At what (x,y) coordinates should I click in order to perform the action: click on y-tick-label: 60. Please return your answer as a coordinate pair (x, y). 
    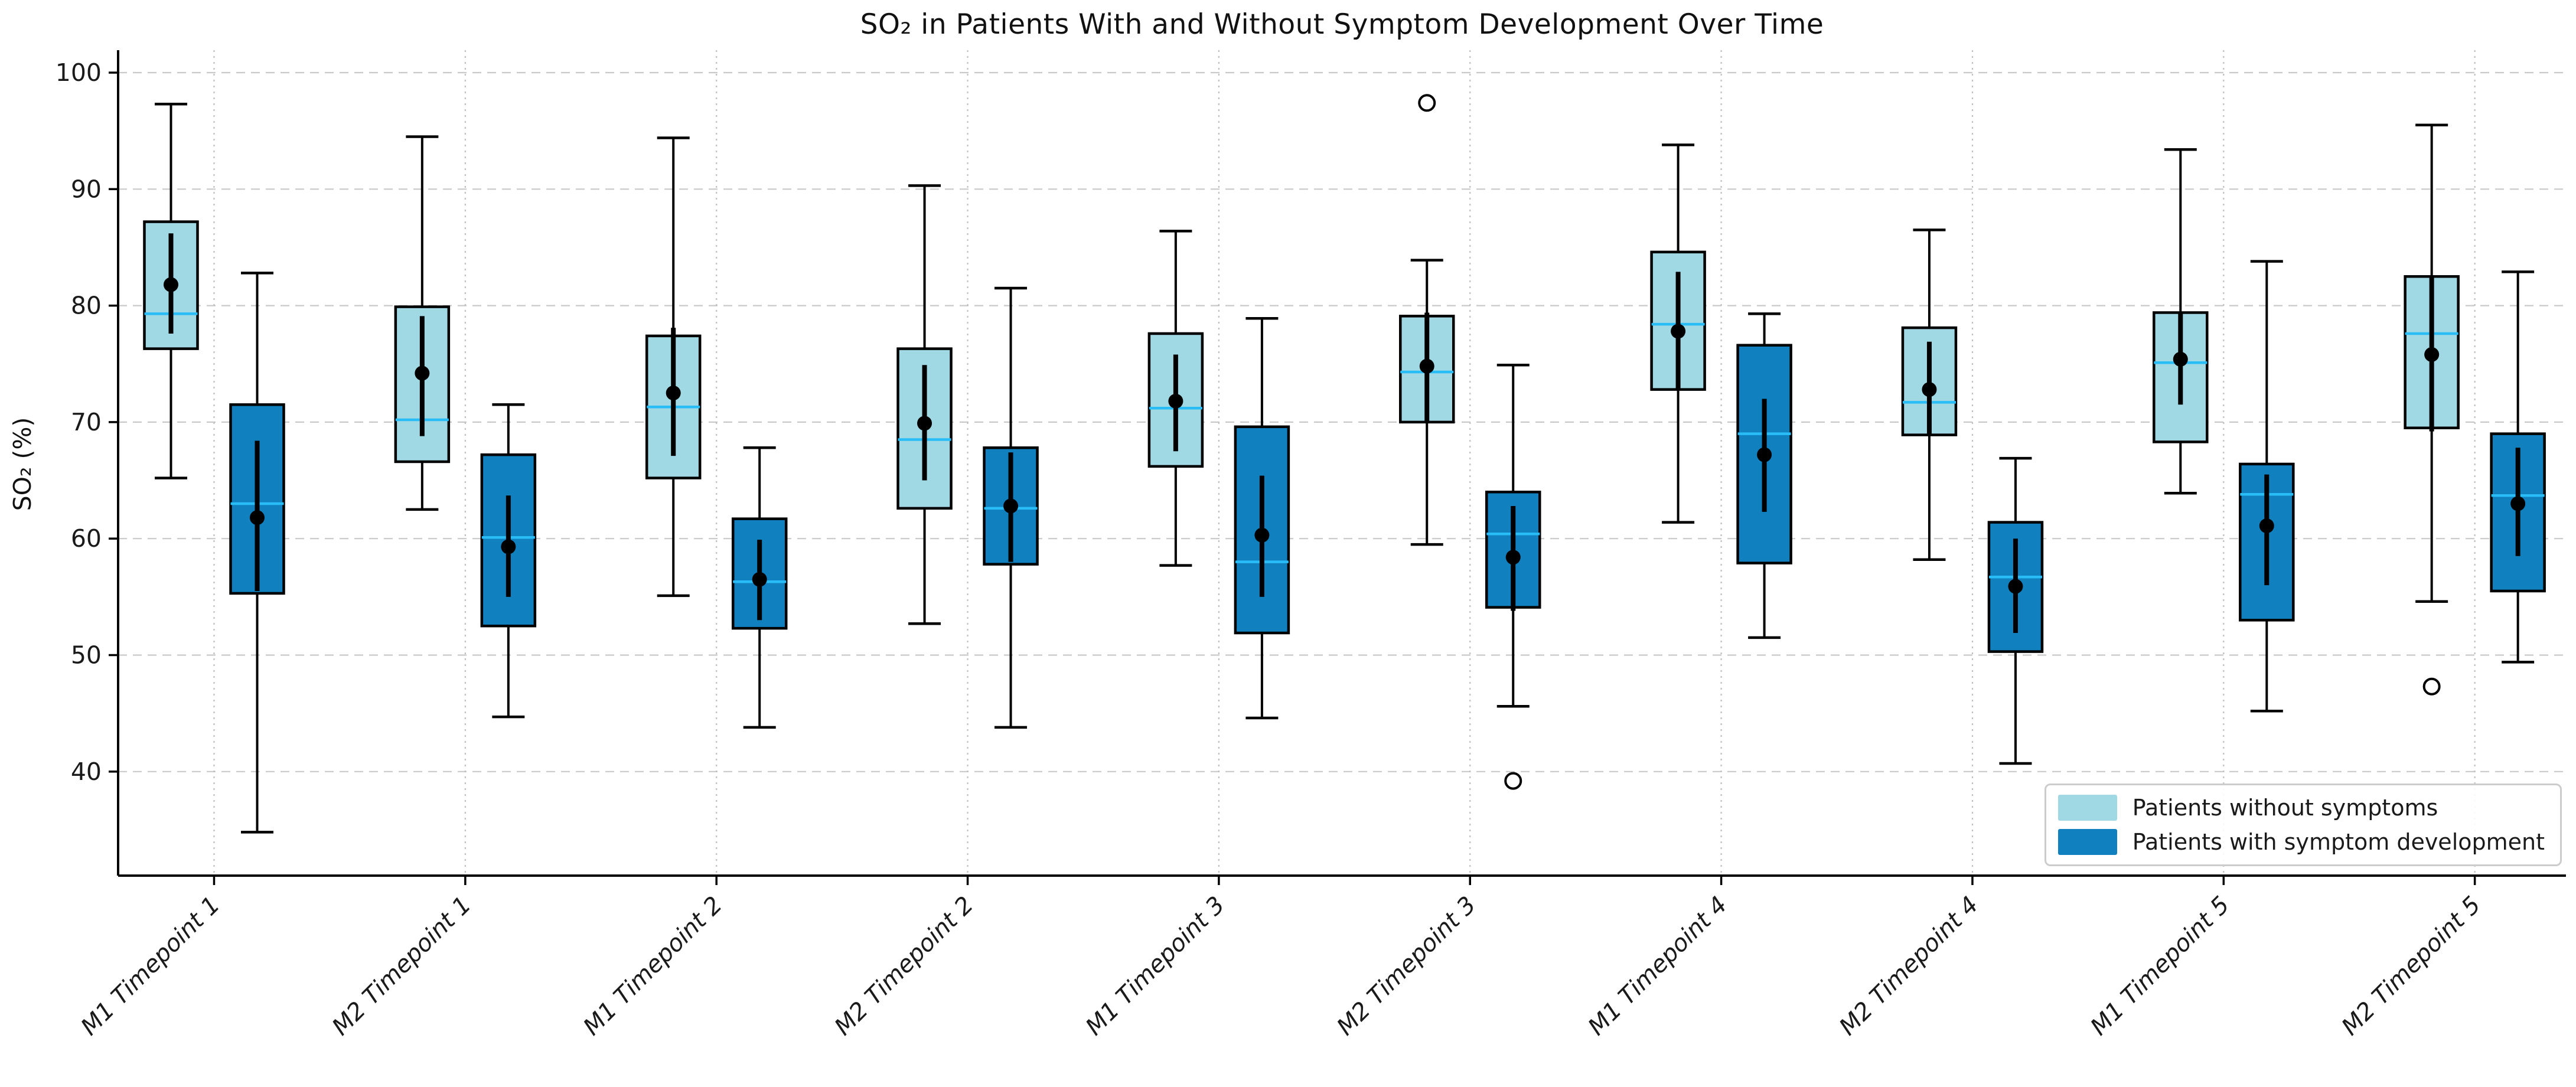
    Looking at the image, I should click on (86, 538).